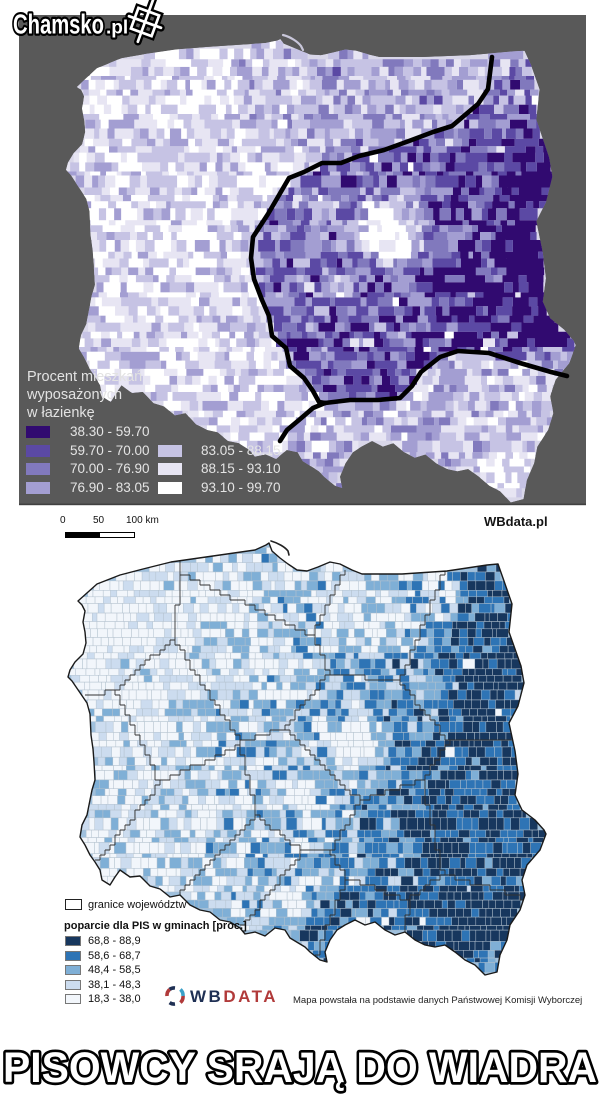  Describe the element at coordinates (300, 1068) in the screenshot. I see `svg-text: PISOWCY SRAJĄ DO WIADRA` at that location.